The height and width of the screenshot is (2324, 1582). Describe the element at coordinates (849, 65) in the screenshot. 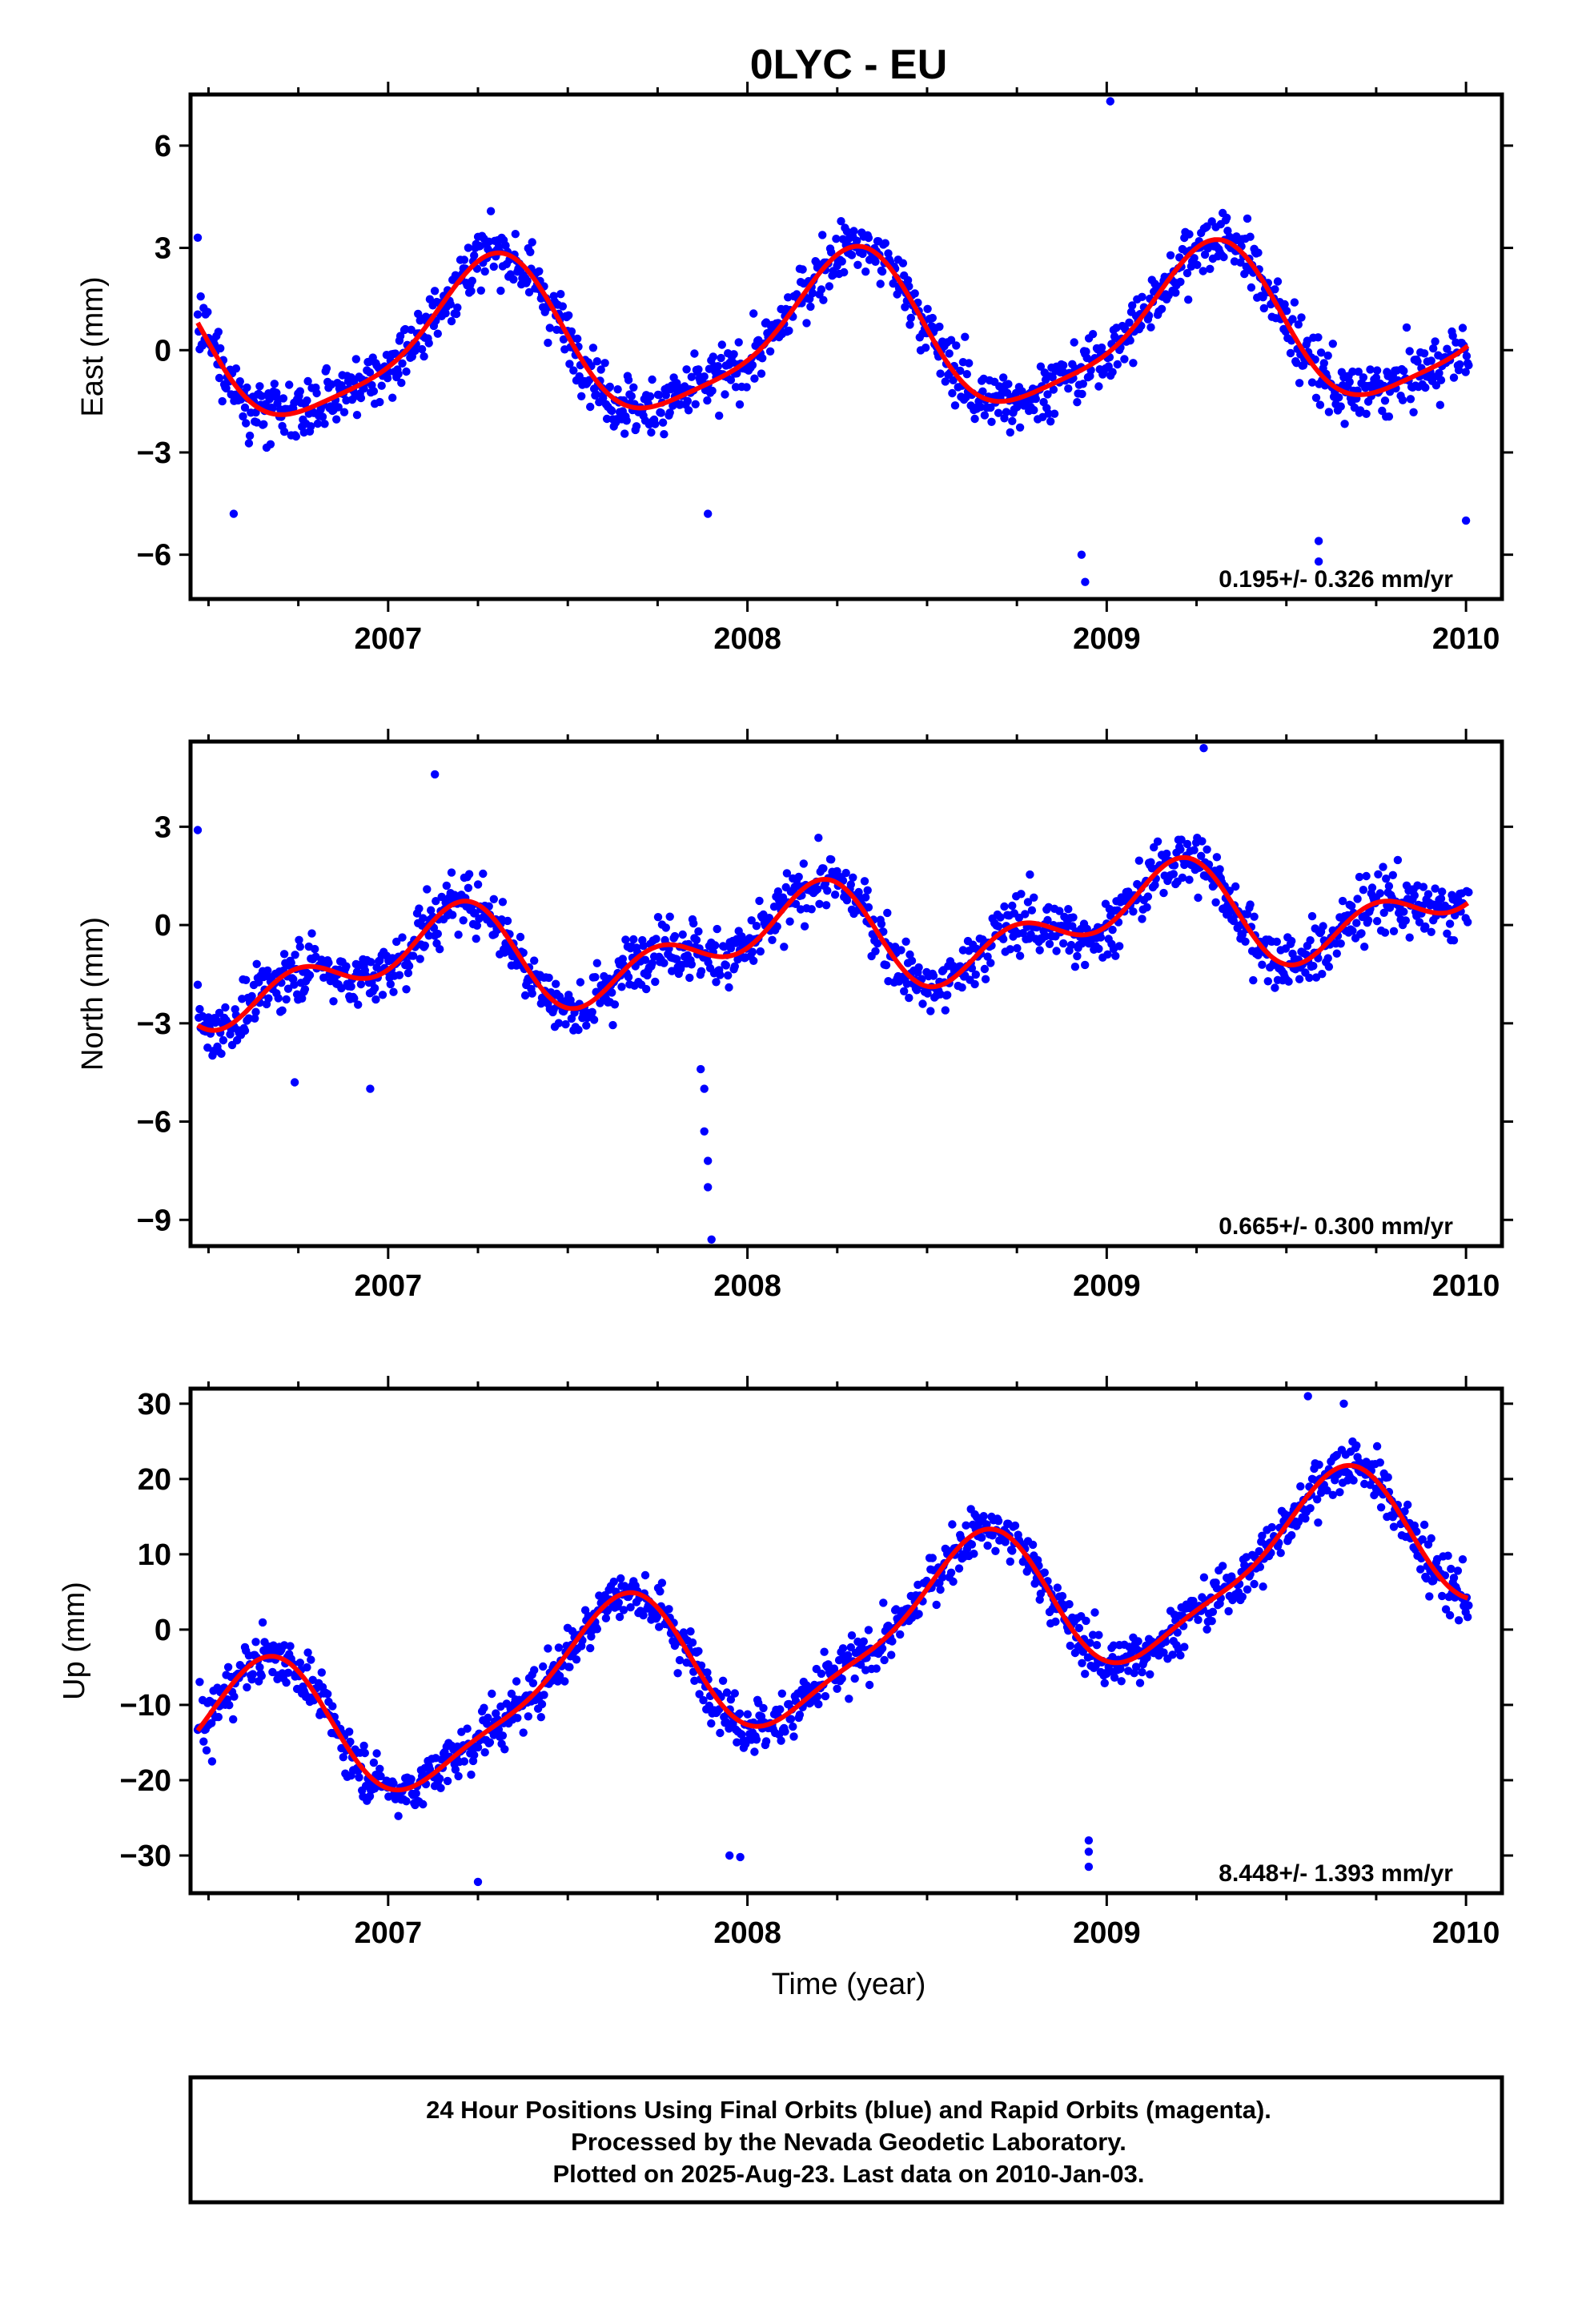

I see `chart-title: 0LYC - EU` at that location.